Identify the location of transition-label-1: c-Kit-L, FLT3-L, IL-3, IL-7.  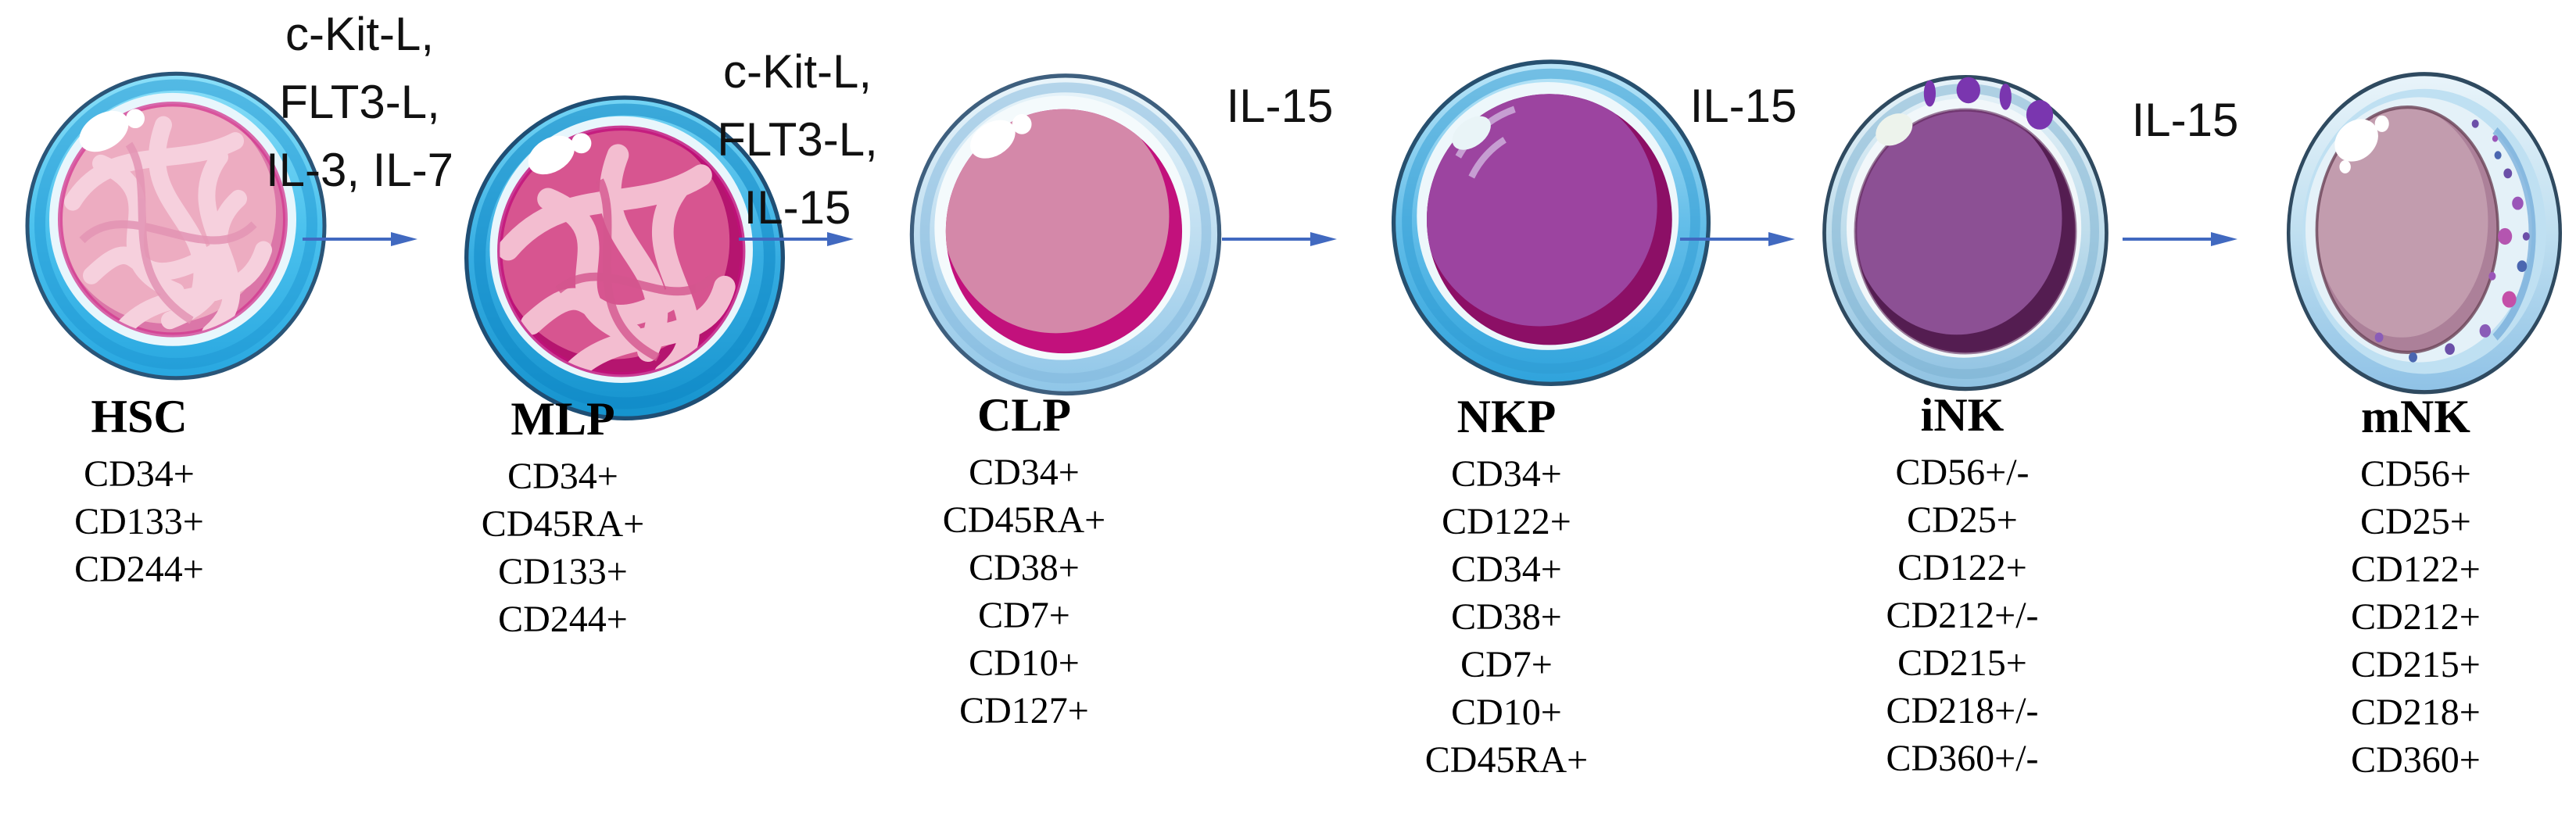
(359, 102).